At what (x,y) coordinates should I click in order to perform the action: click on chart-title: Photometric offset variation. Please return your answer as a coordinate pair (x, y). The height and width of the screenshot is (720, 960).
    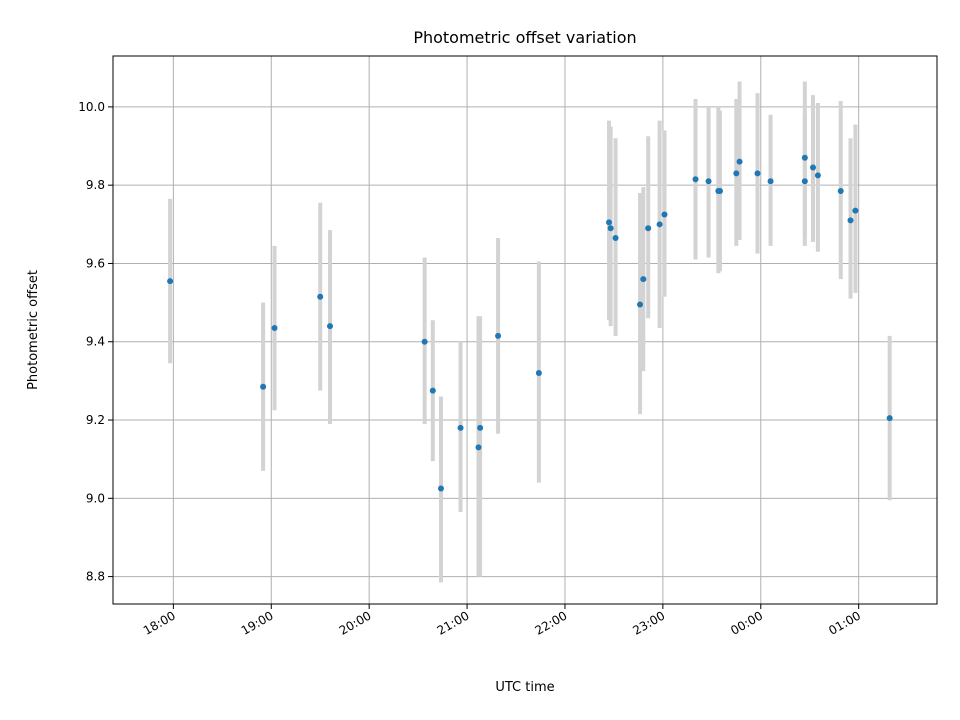
    Looking at the image, I should click on (524, 37).